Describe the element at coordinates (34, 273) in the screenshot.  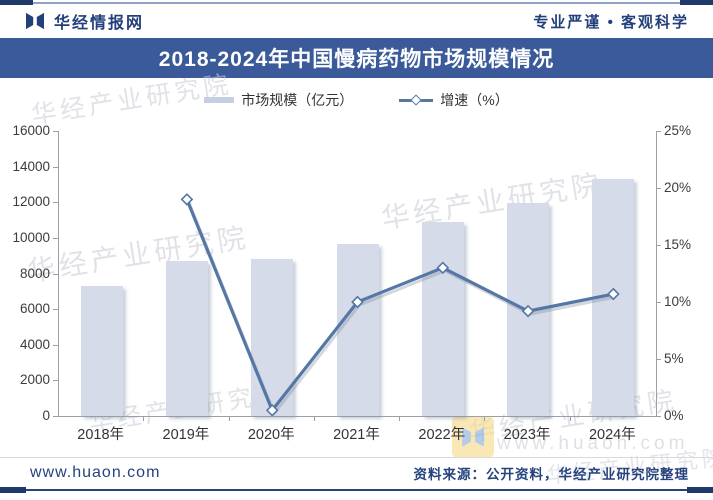
I see `left-axis-tick-label: 8000` at that location.